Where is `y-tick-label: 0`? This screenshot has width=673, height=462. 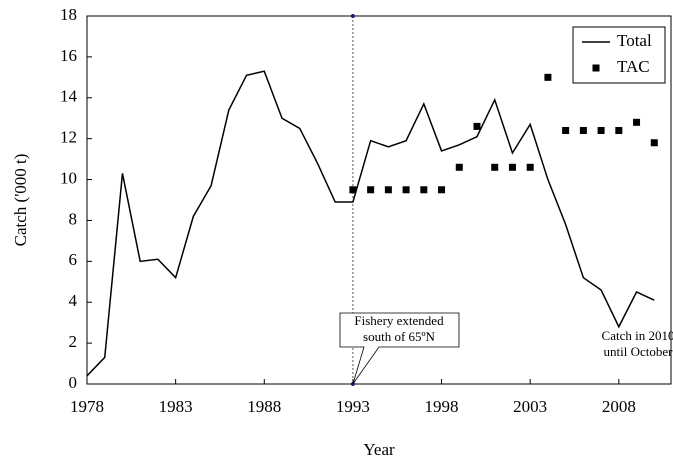 y-tick-label: 0 is located at coordinates (73, 382).